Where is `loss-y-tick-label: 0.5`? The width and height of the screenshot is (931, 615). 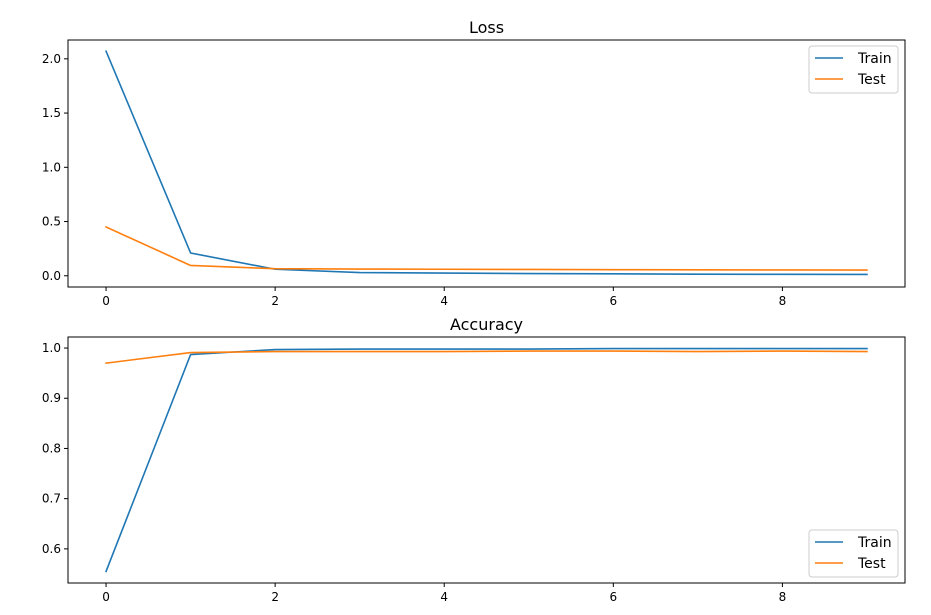 loss-y-tick-label: 0.5 is located at coordinates (51, 222).